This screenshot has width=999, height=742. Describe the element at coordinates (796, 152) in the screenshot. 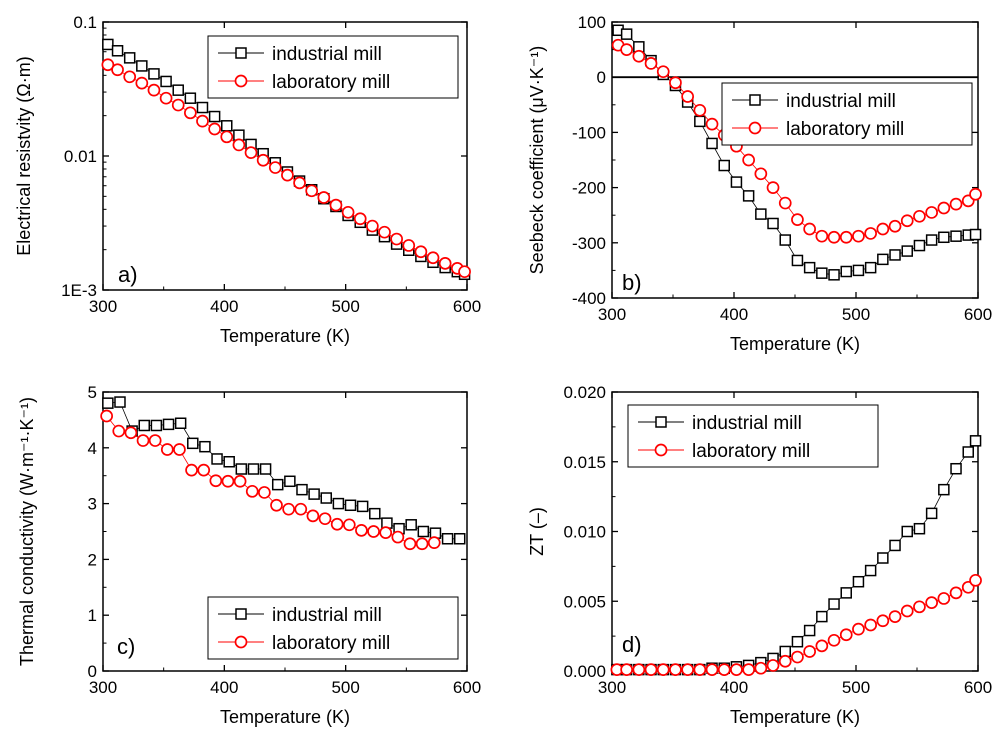

I see `series-line-industrial` at that location.